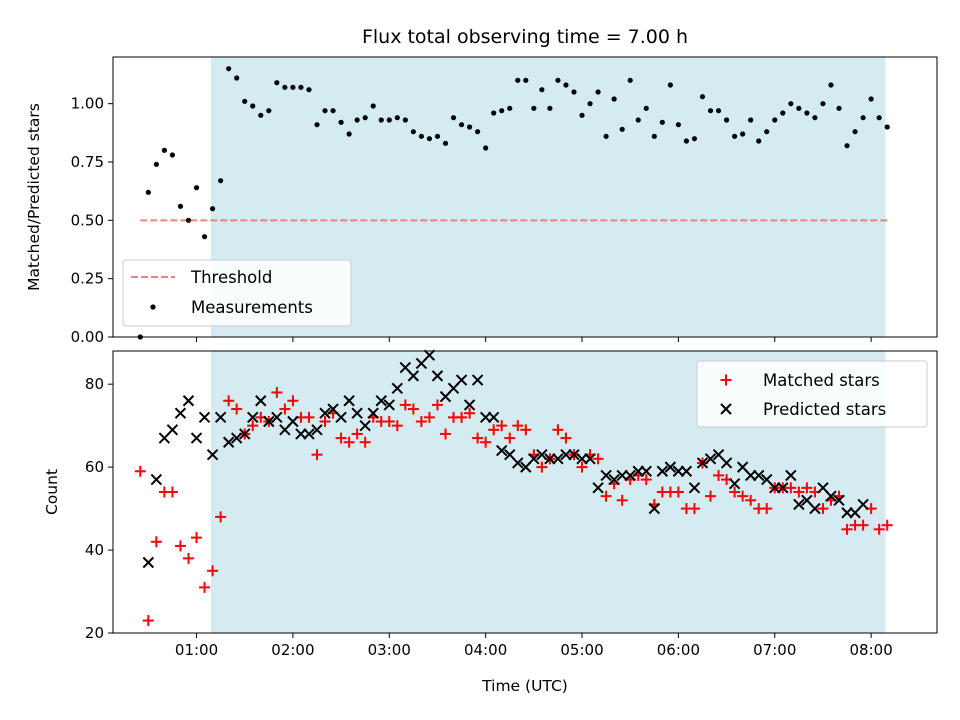  I want to click on ratio-y-axis-label: Matched/Predicted stars, so click(34, 197).